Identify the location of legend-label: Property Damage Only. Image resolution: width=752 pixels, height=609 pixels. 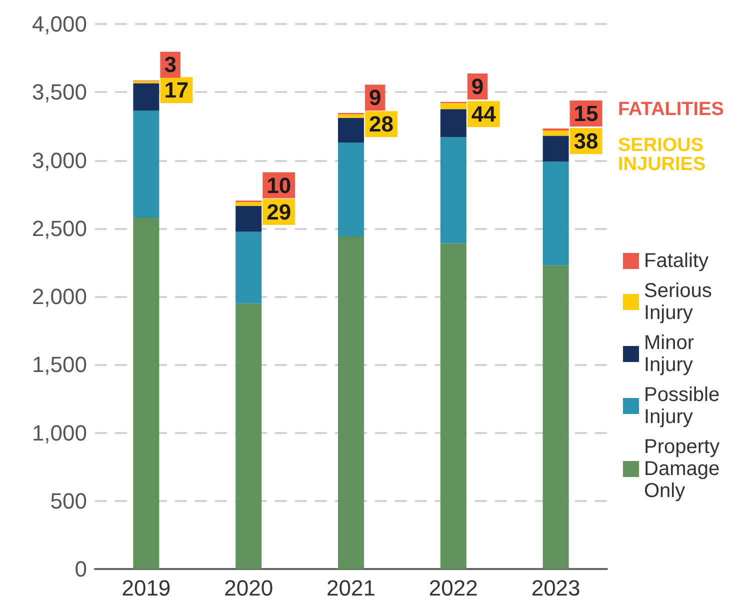
(682, 469).